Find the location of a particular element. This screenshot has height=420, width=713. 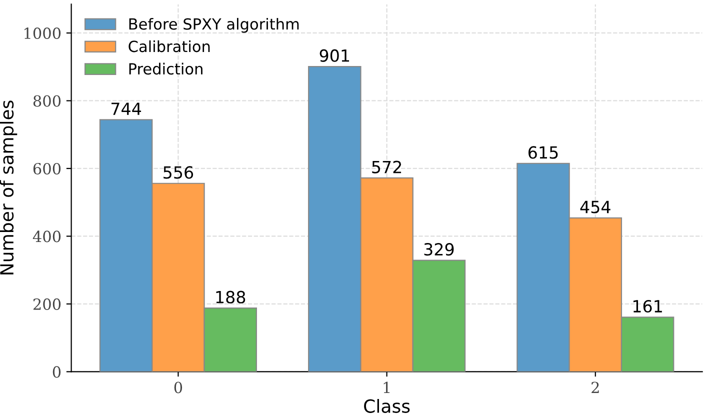

data-label: 572 is located at coordinates (387, 167).